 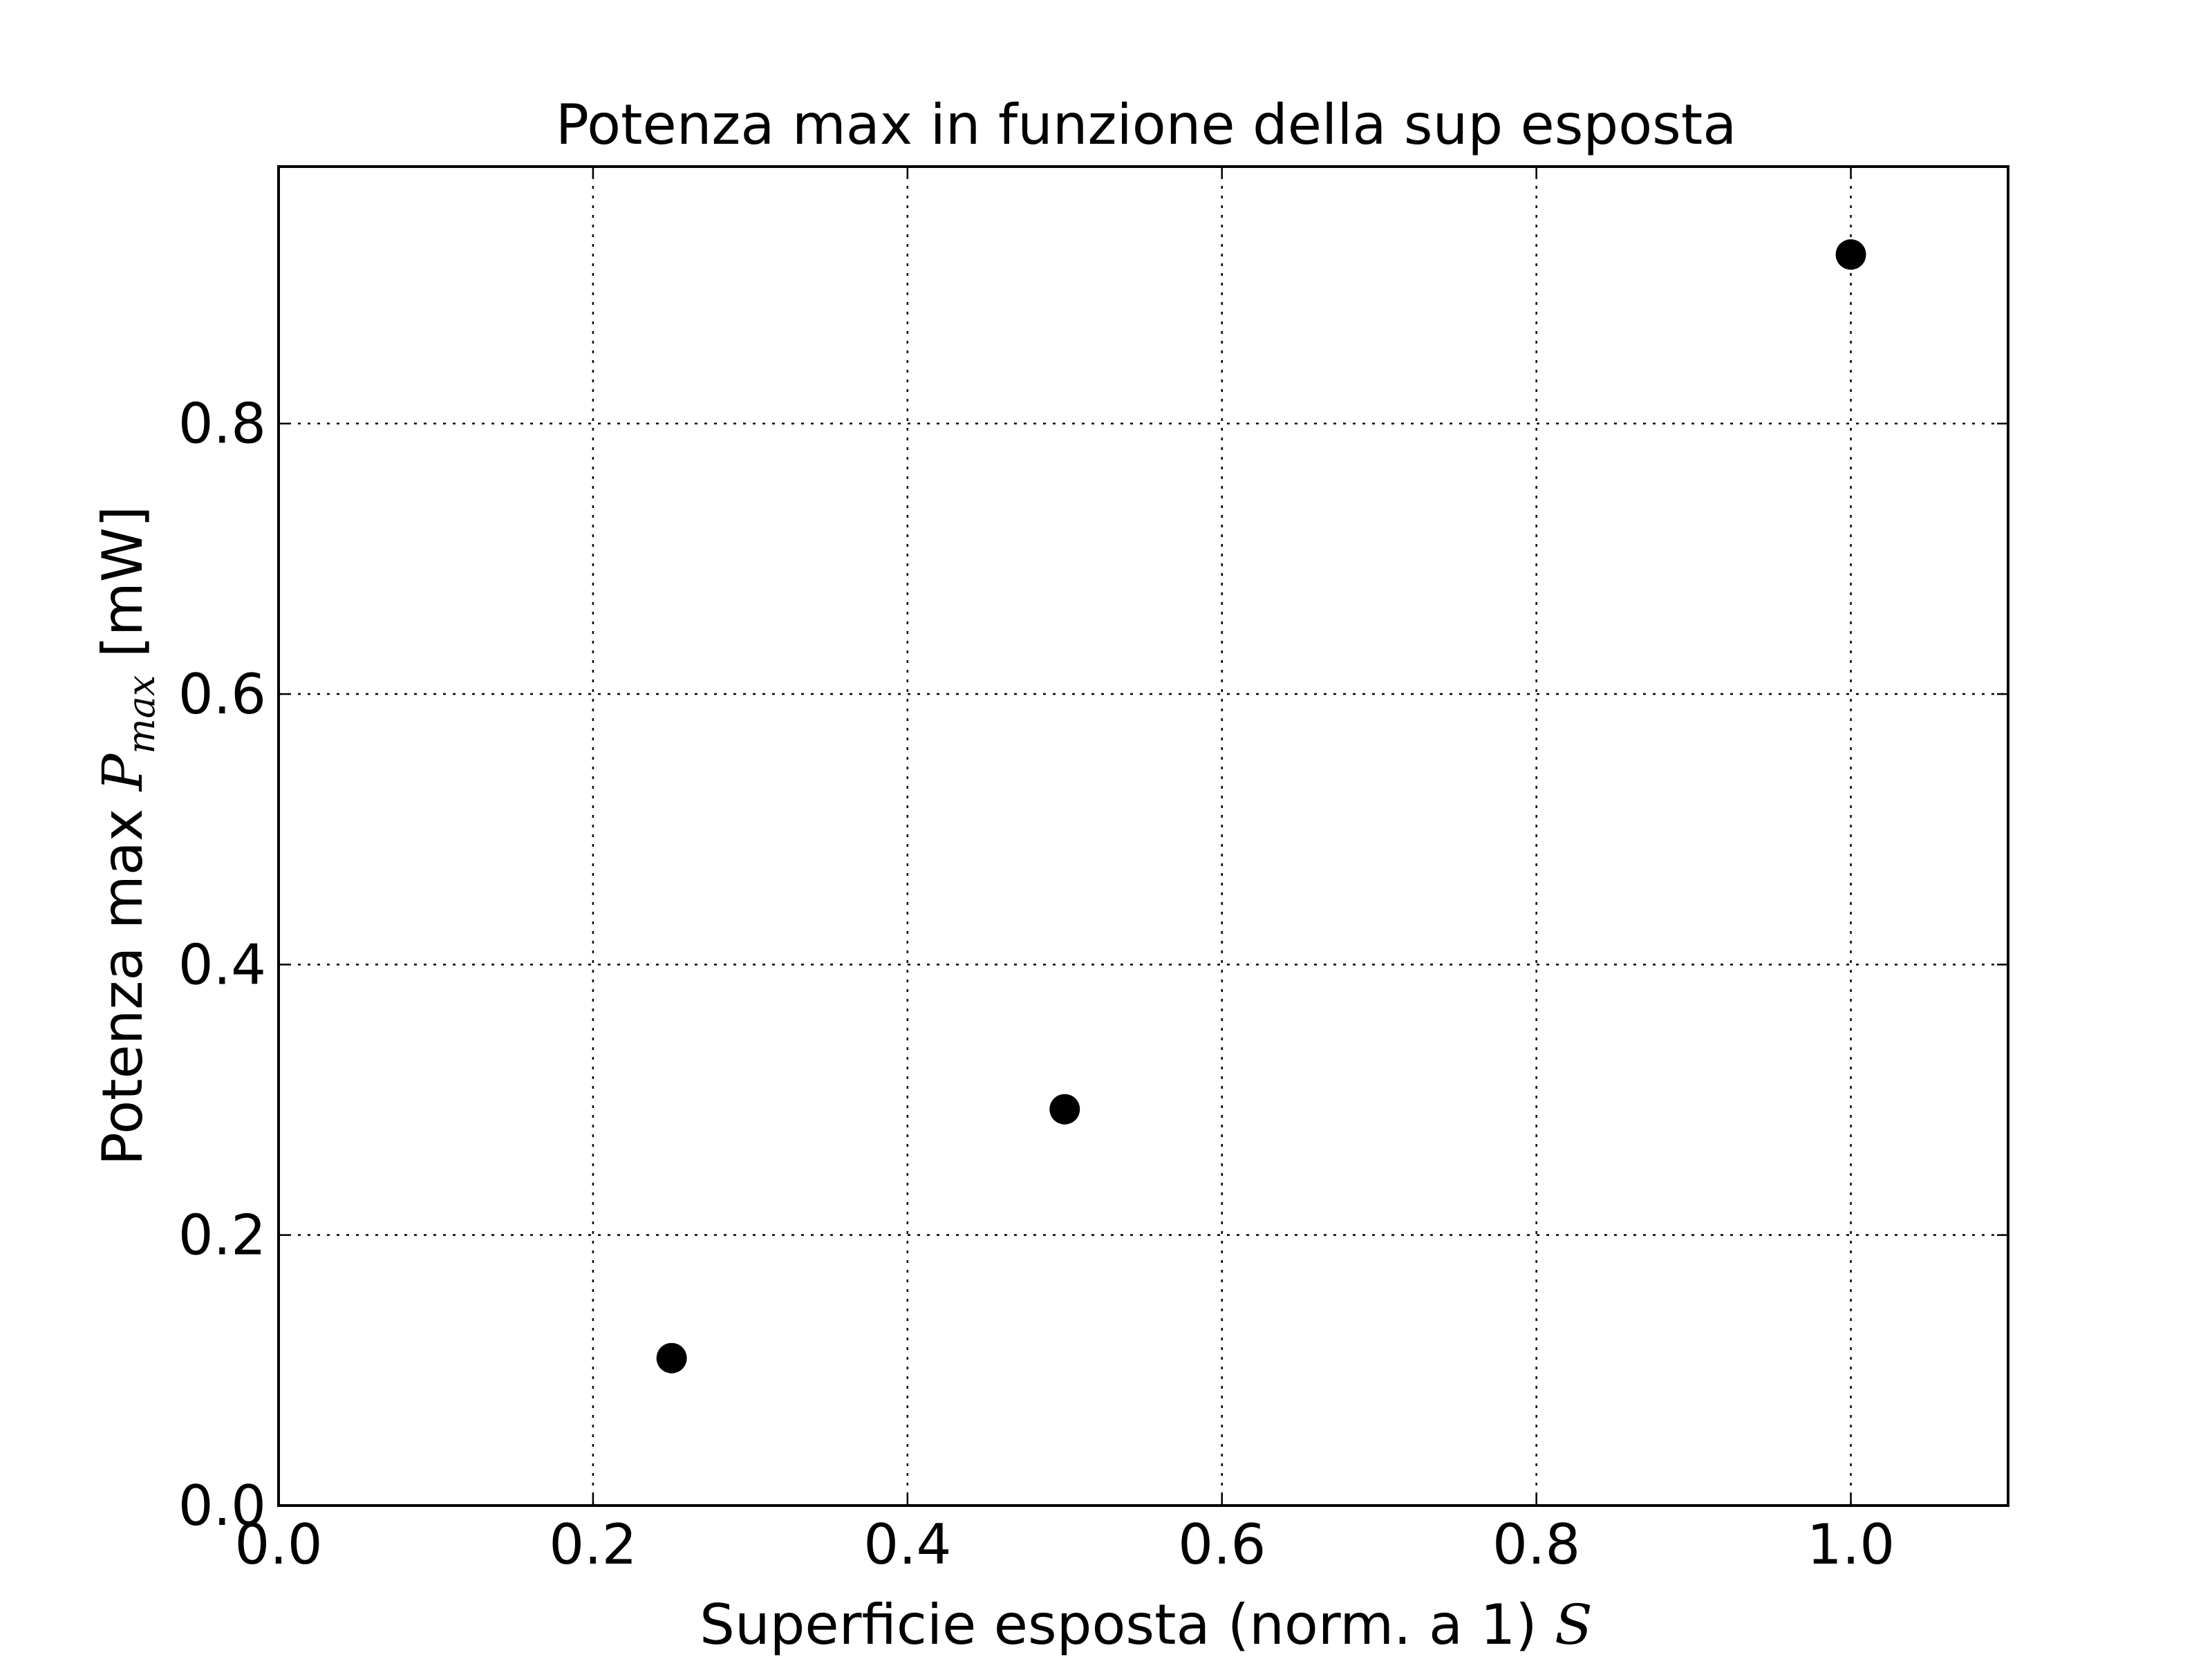 I want to click on y-axis-label-unit: [mW], so click(x=123, y=590).